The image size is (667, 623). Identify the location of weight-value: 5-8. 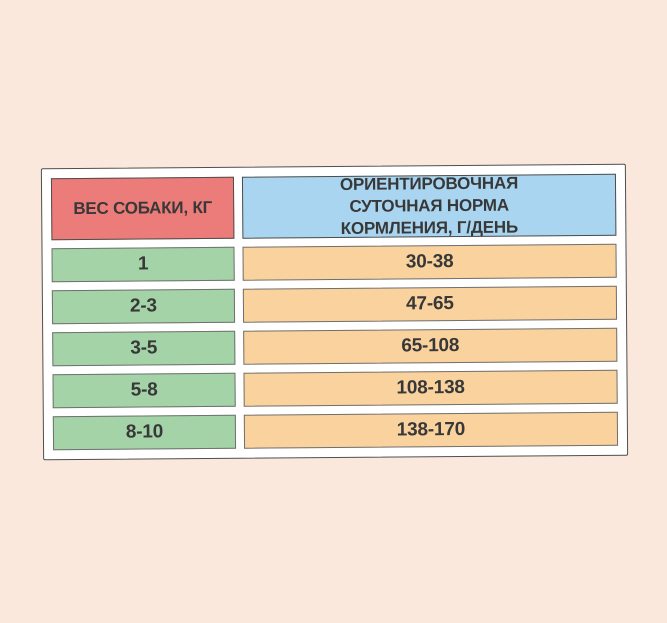
(144, 390).